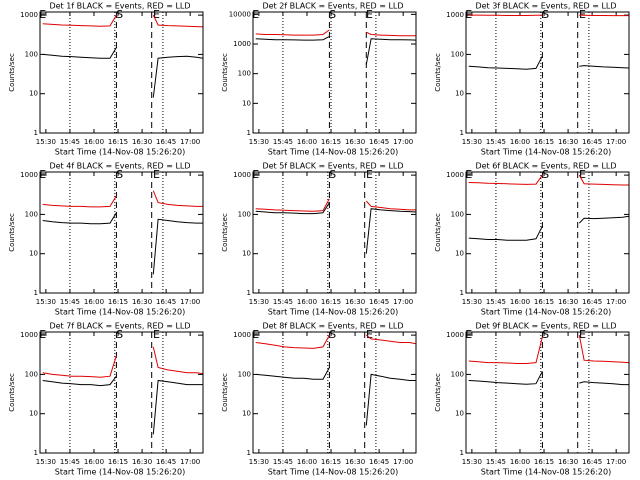  What do you see at coordinates (332, 166) in the screenshot?
I see `chart-title: Det 5f BLACK = Events, RED = LLD` at bounding box center [332, 166].